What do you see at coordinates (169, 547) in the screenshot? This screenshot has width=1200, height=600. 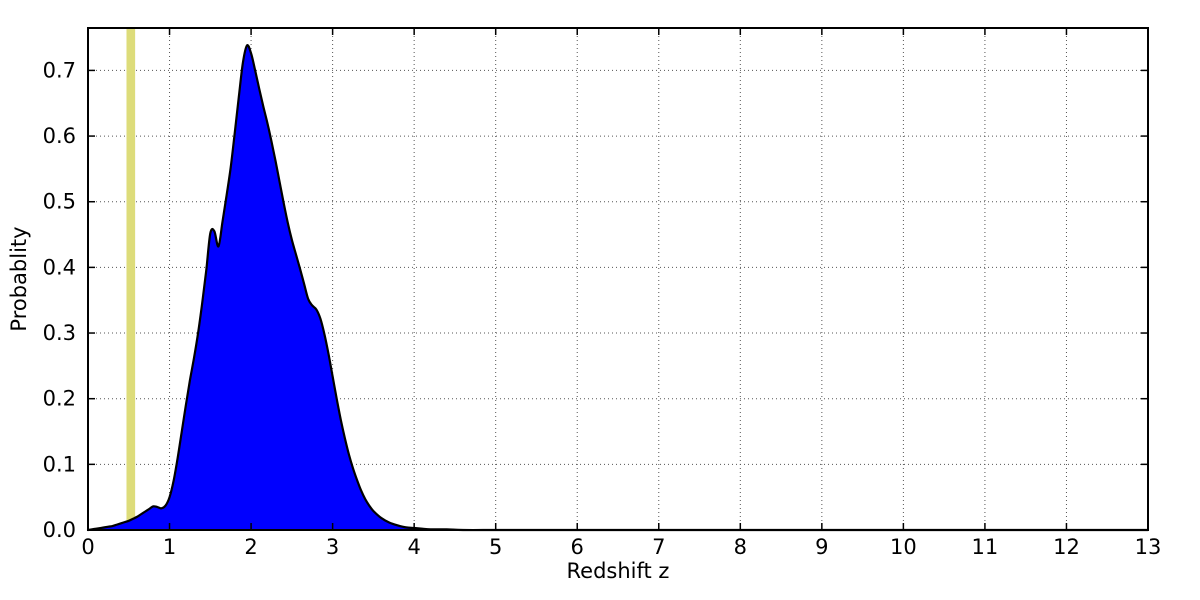 I see `x-tick-label: 1` at bounding box center [169, 547].